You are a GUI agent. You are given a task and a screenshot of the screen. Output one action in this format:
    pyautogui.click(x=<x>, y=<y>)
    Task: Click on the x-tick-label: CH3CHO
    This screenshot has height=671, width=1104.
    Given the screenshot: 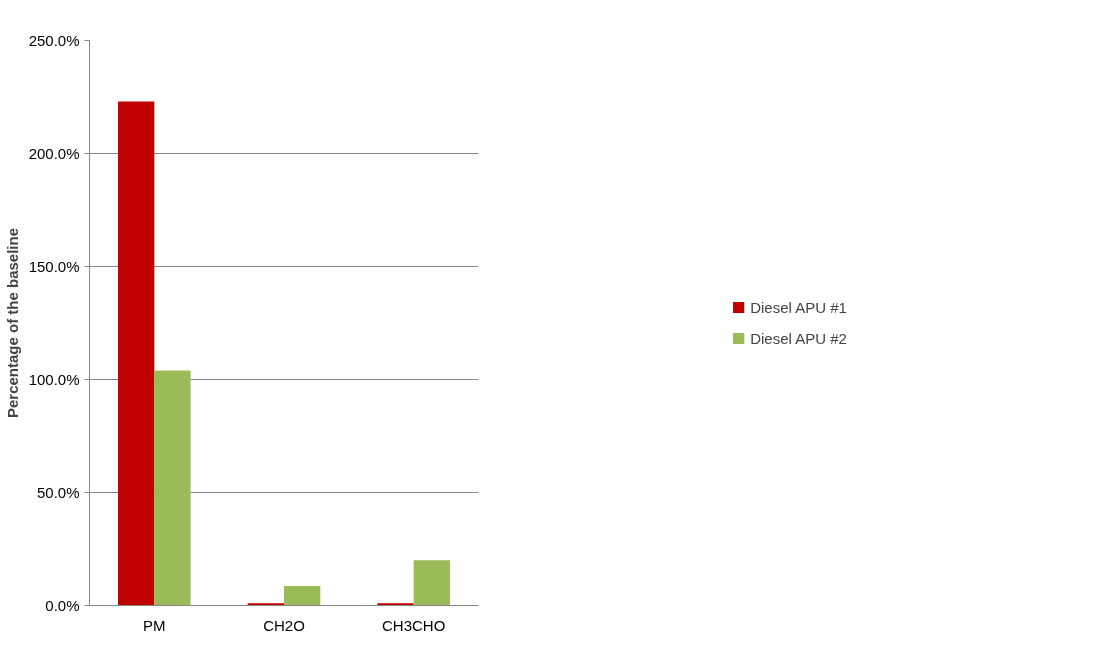 What is the action you would take?
    pyautogui.click(x=414, y=625)
    